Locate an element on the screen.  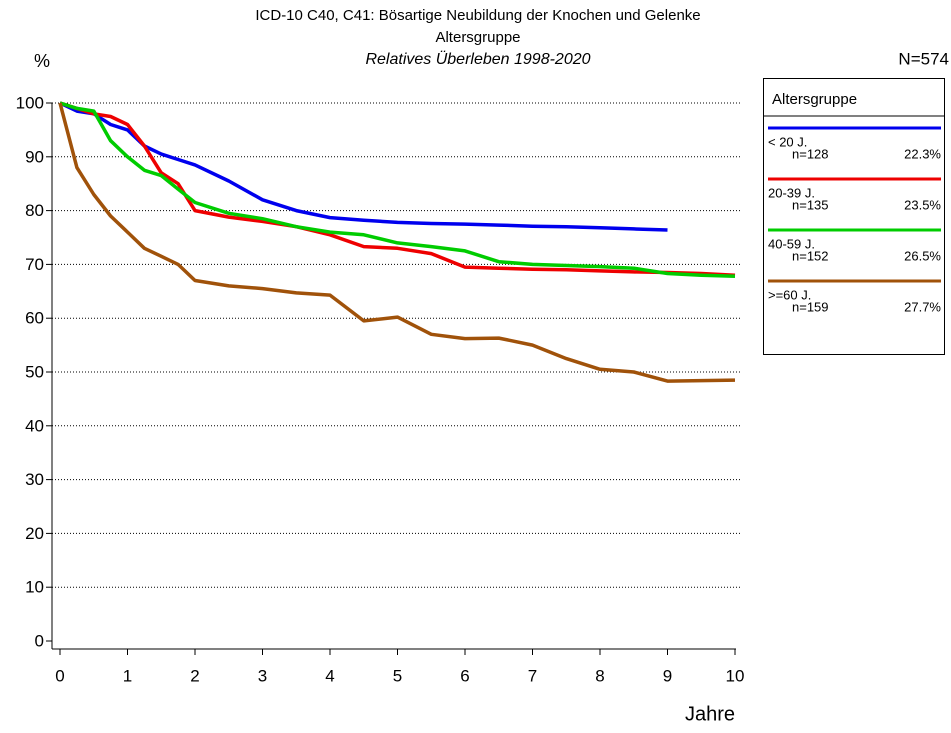
chart-subtitle: Relatives Überleben 1998-2020 is located at coordinates (477, 59).